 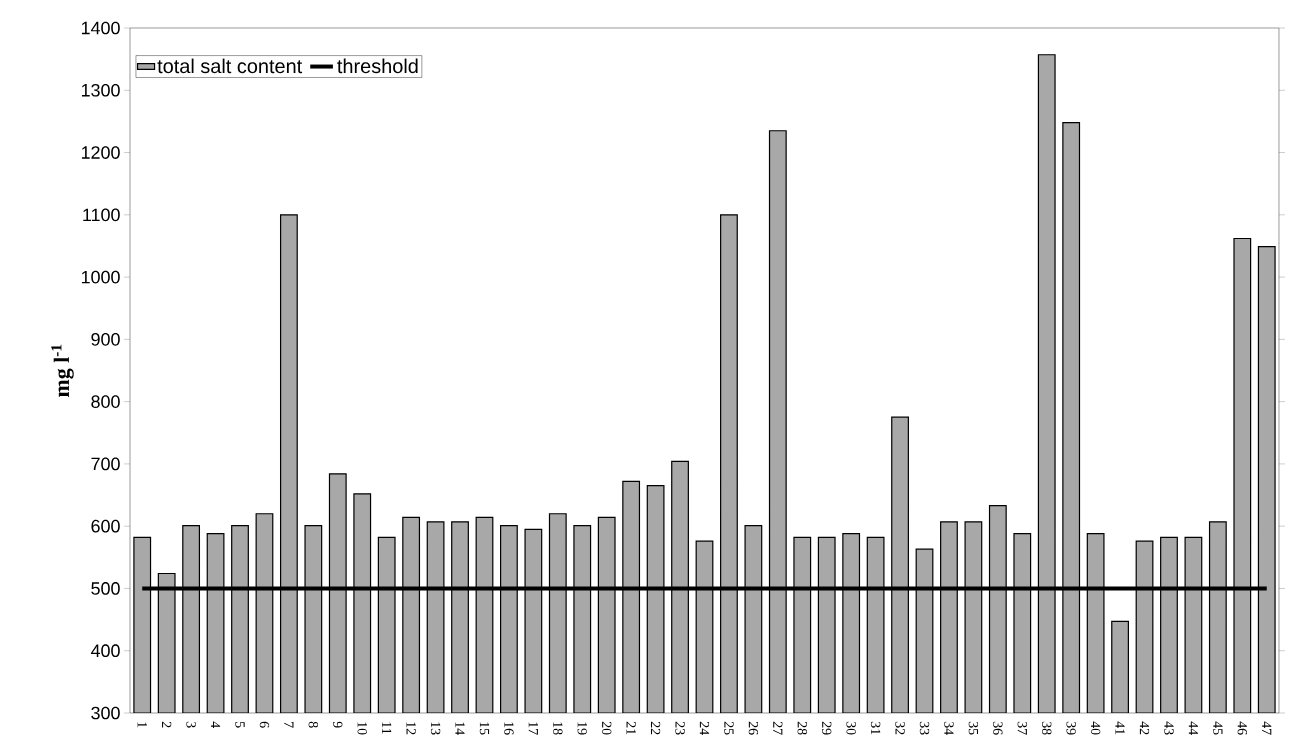 What do you see at coordinates (827, 728) in the screenshot?
I see `x-tick-label: 29` at bounding box center [827, 728].